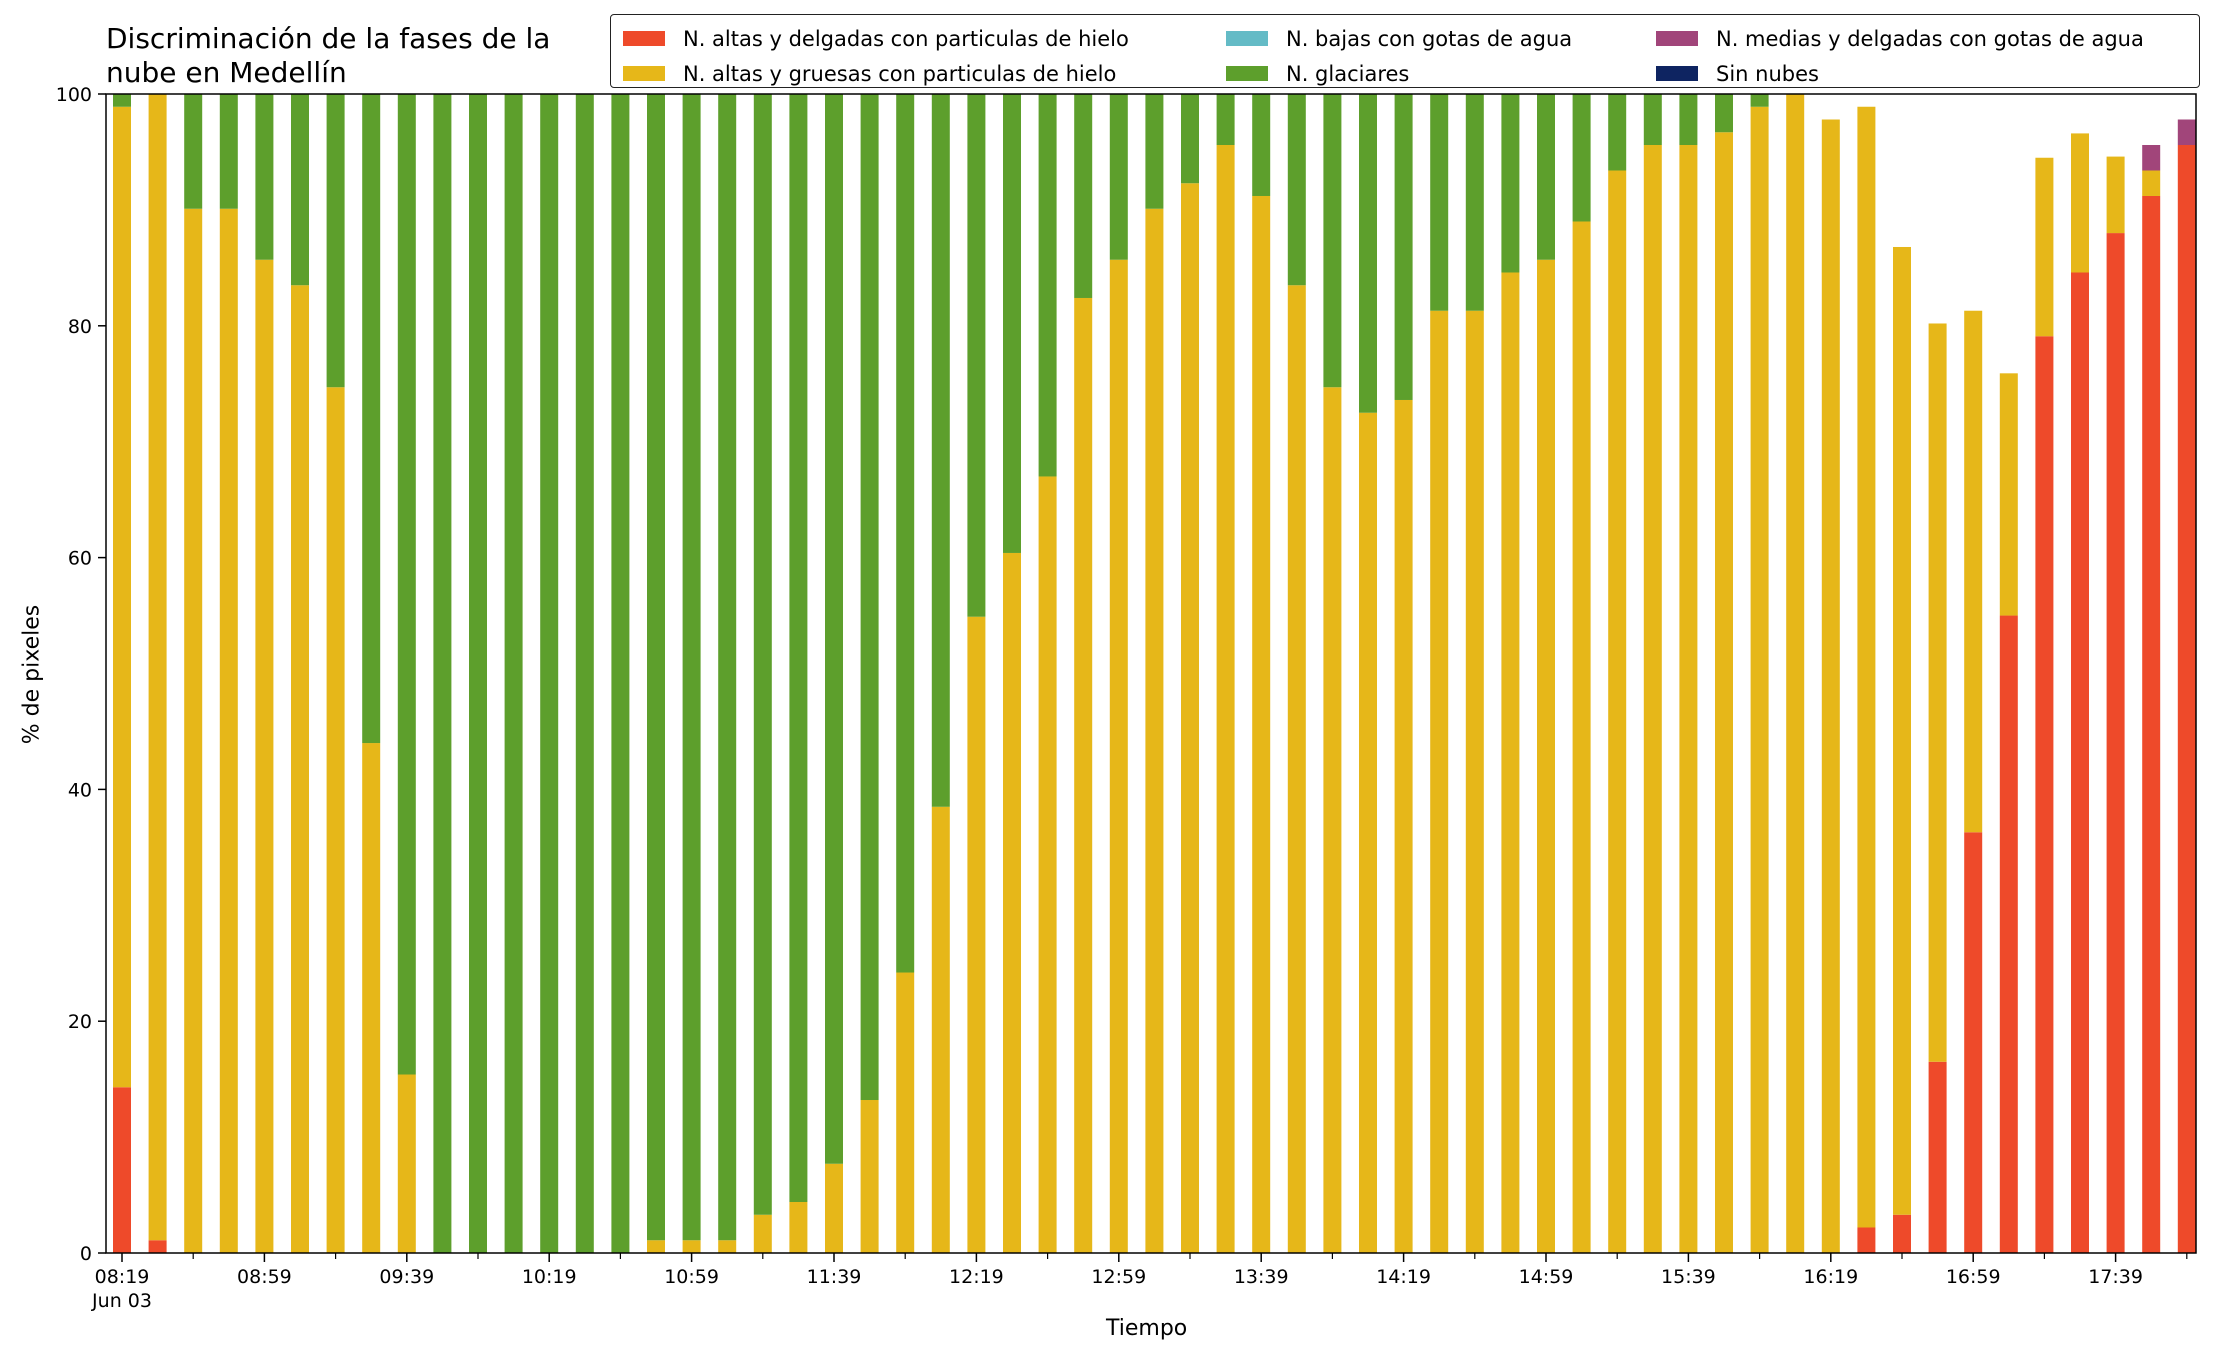 The width and height of the screenshot is (2216, 1355). Describe the element at coordinates (1441, 73) in the screenshot. I see `legend-item: N. glaciares` at that location.